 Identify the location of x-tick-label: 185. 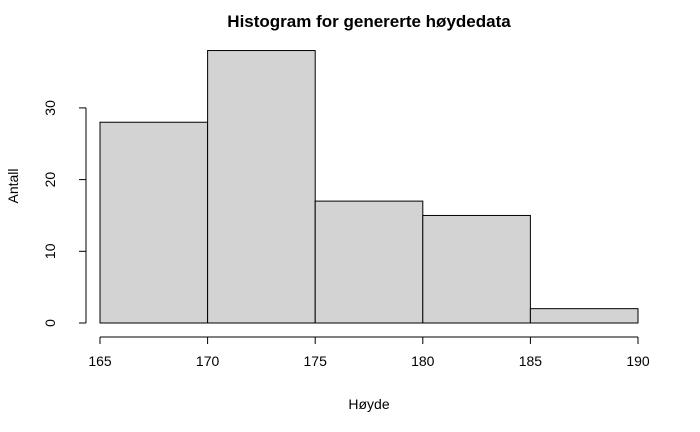
(531, 361).